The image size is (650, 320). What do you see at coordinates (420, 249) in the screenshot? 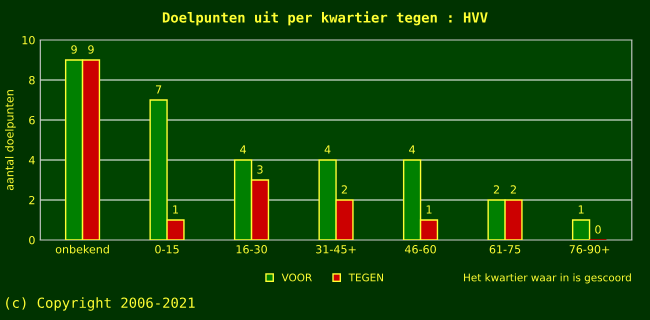
I see `x-tick-label: 46-60` at bounding box center [420, 249].